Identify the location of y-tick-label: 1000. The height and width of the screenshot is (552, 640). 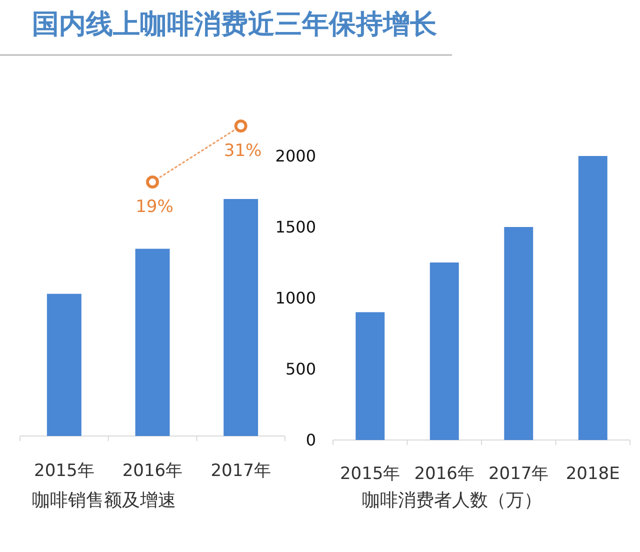
(295, 298).